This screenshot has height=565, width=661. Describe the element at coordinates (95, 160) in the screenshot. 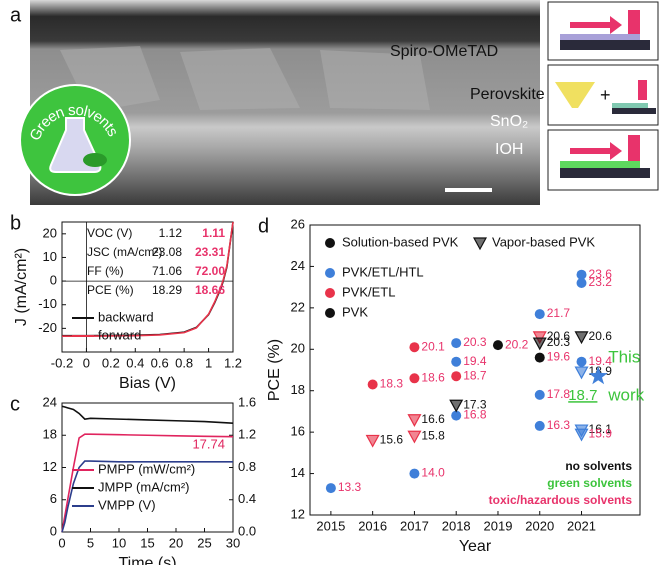

I see `leaf` at that location.